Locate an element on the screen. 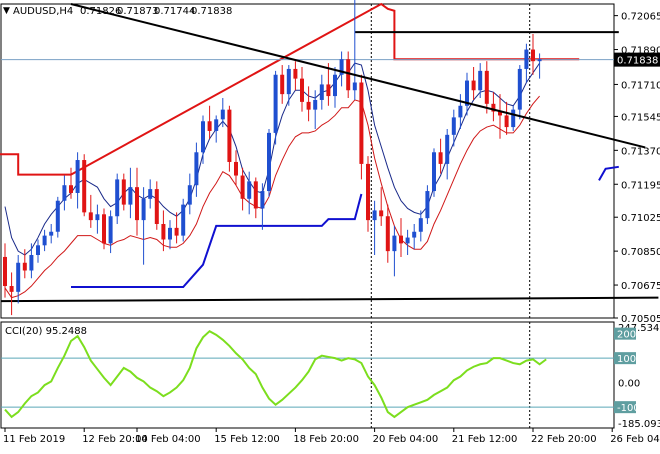 This screenshot has width=660, height=454. price-tick-label: 0.71025 is located at coordinates (640, 218).